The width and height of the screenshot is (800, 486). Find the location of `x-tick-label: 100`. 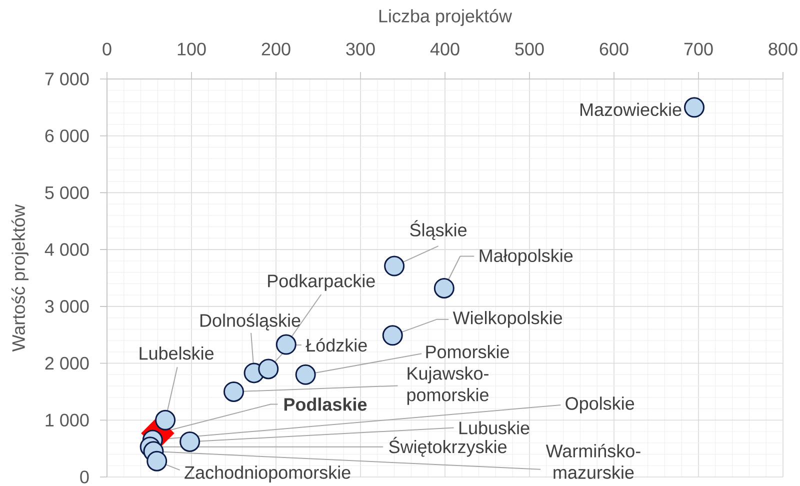

x-tick-label: 100 is located at coordinates (192, 49).